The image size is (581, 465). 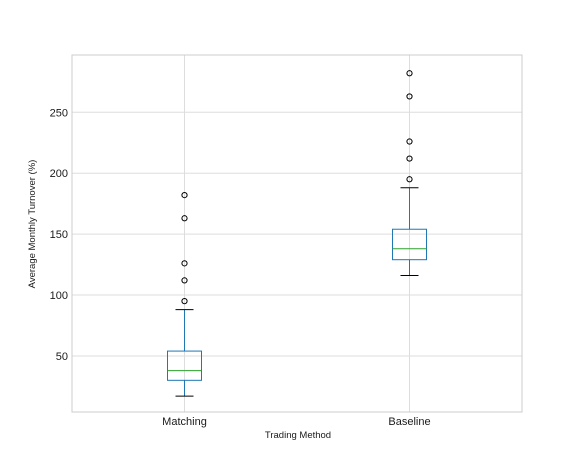 What do you see at coordinates (184, 422) in the screenshot?
I see `x-tick-label: Matching` at bounding box center [184, 422].